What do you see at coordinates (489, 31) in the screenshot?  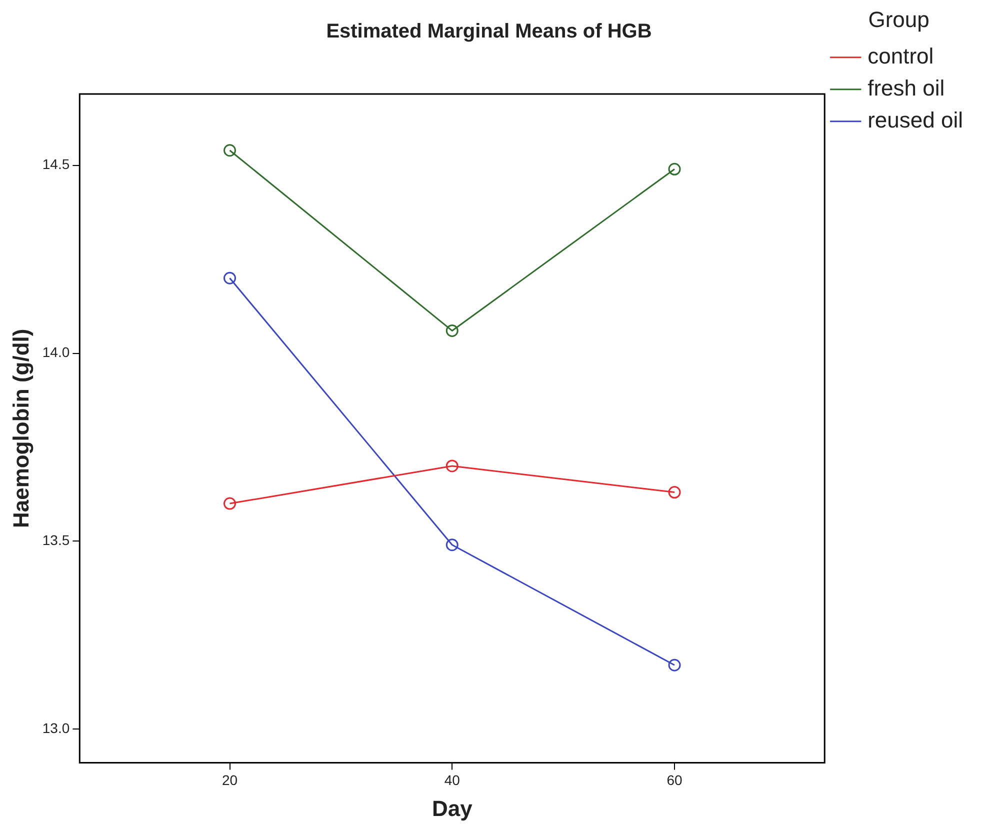 I see `chart-title: Estimated Marginal Means of HGB` at bounding box center [489, 31].